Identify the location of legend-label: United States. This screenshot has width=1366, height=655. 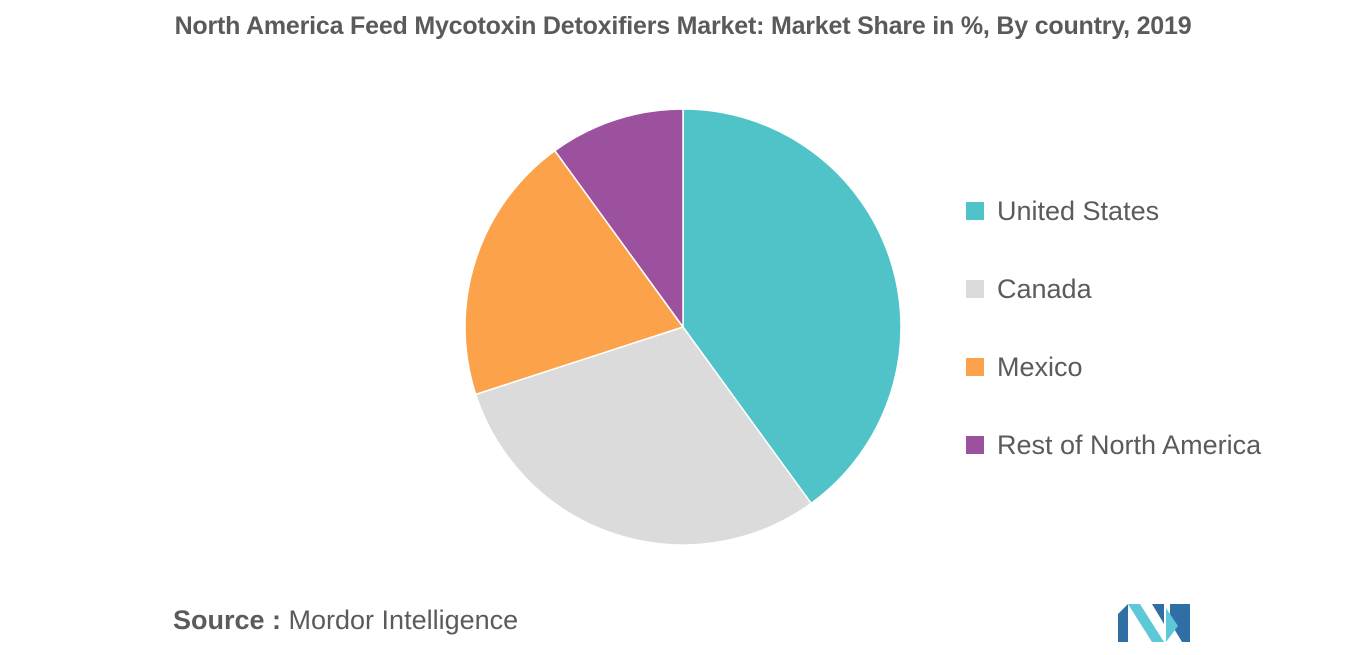
(1078, 211).